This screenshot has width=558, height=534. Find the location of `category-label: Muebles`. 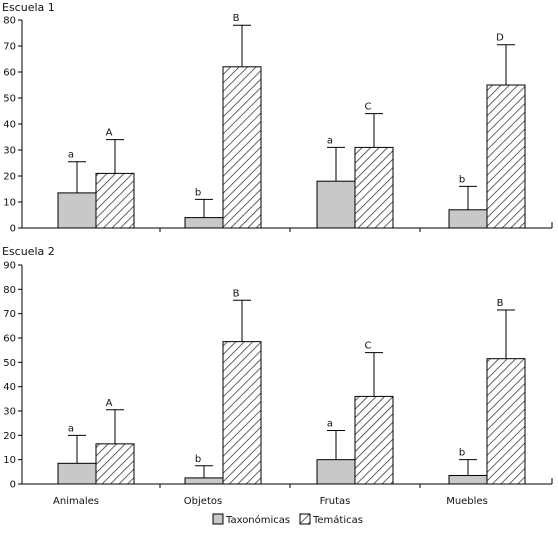

category-label: Muebles is located at coordinates (467, 501).